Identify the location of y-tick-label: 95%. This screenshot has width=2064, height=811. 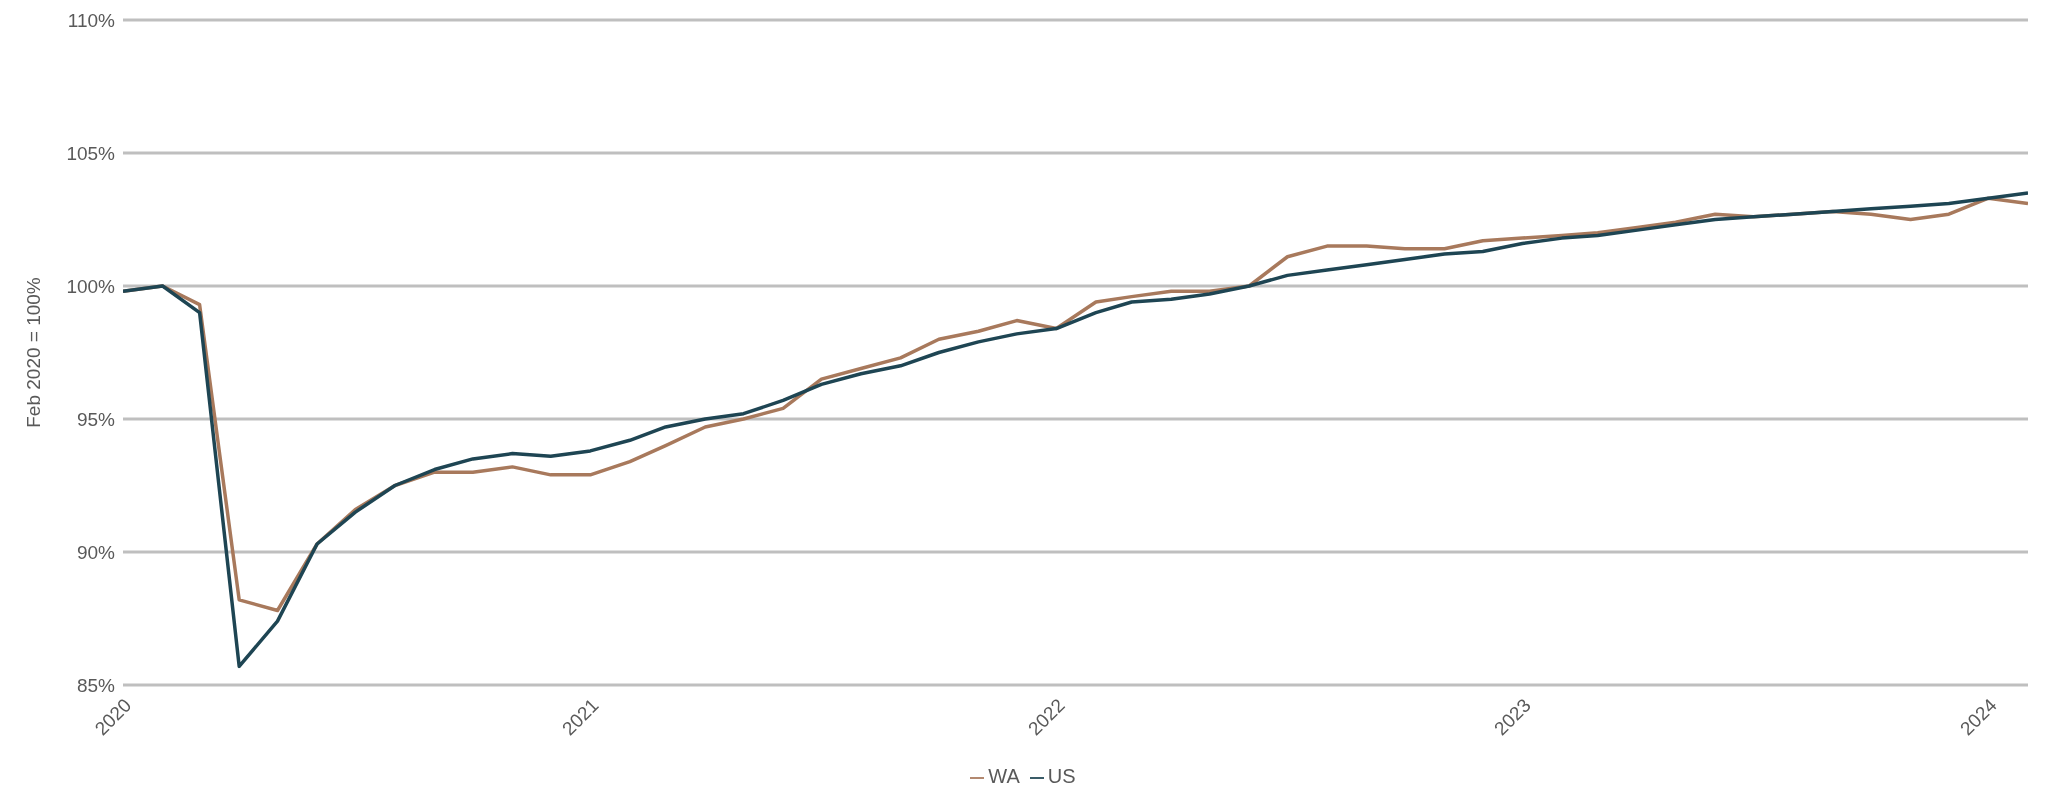
(96, 419).